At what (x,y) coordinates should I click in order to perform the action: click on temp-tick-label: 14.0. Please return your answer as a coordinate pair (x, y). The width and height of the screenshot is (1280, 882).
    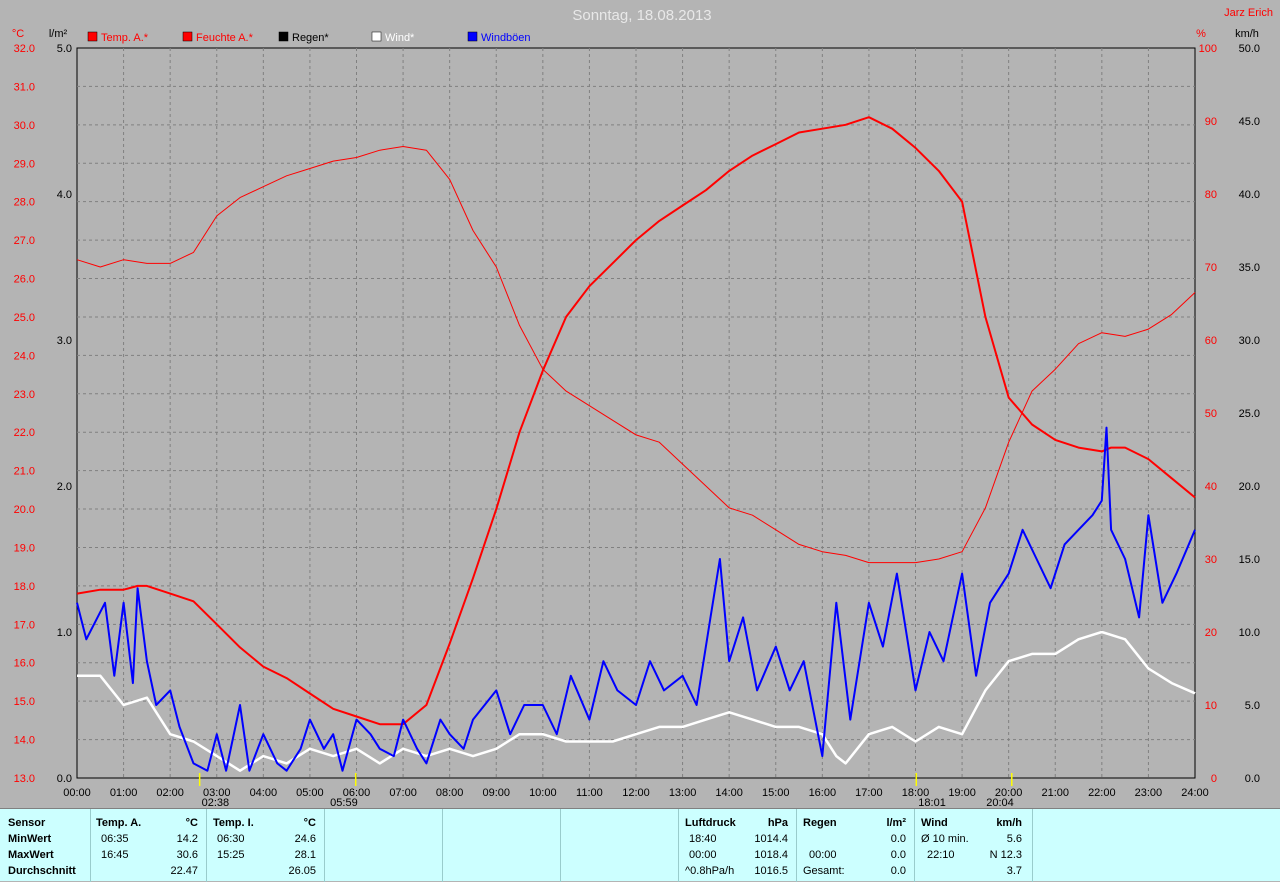
    Looking at the image, I should click on (24, 741).